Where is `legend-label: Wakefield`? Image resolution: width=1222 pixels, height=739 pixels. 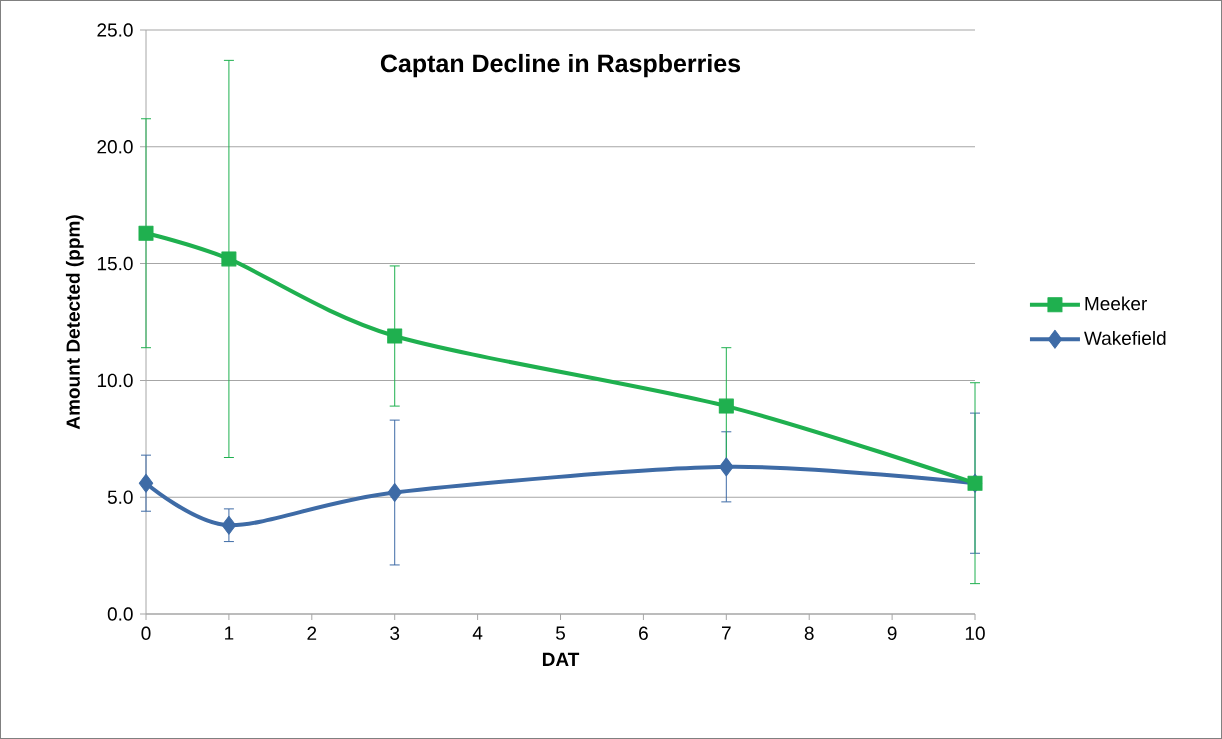
legend-label: Wakefield is located at coordinates (1125, 337).